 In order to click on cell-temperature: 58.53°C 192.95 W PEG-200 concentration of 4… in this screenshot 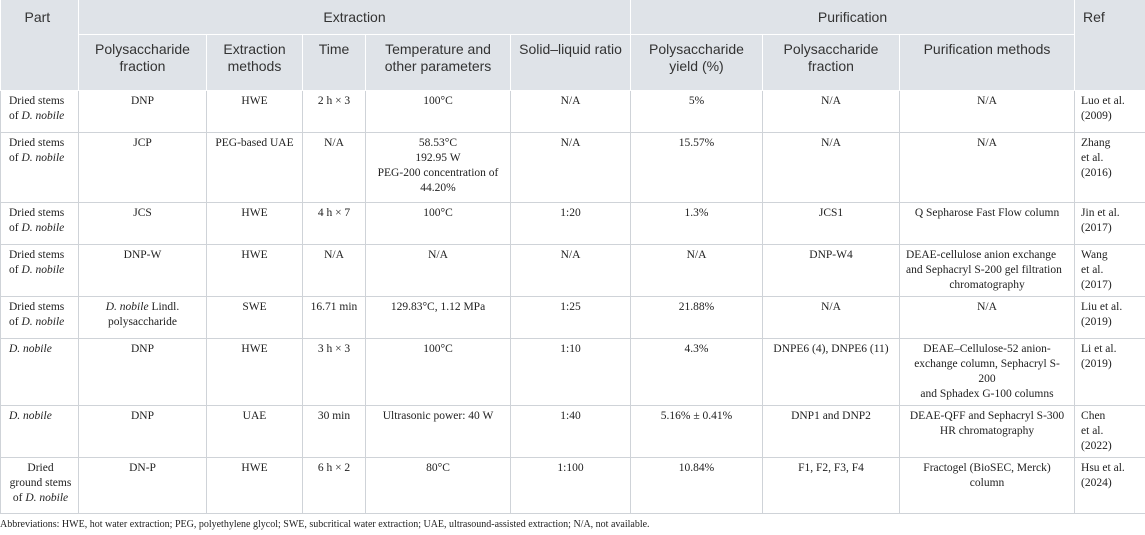, I will do `click(438, 167)`.